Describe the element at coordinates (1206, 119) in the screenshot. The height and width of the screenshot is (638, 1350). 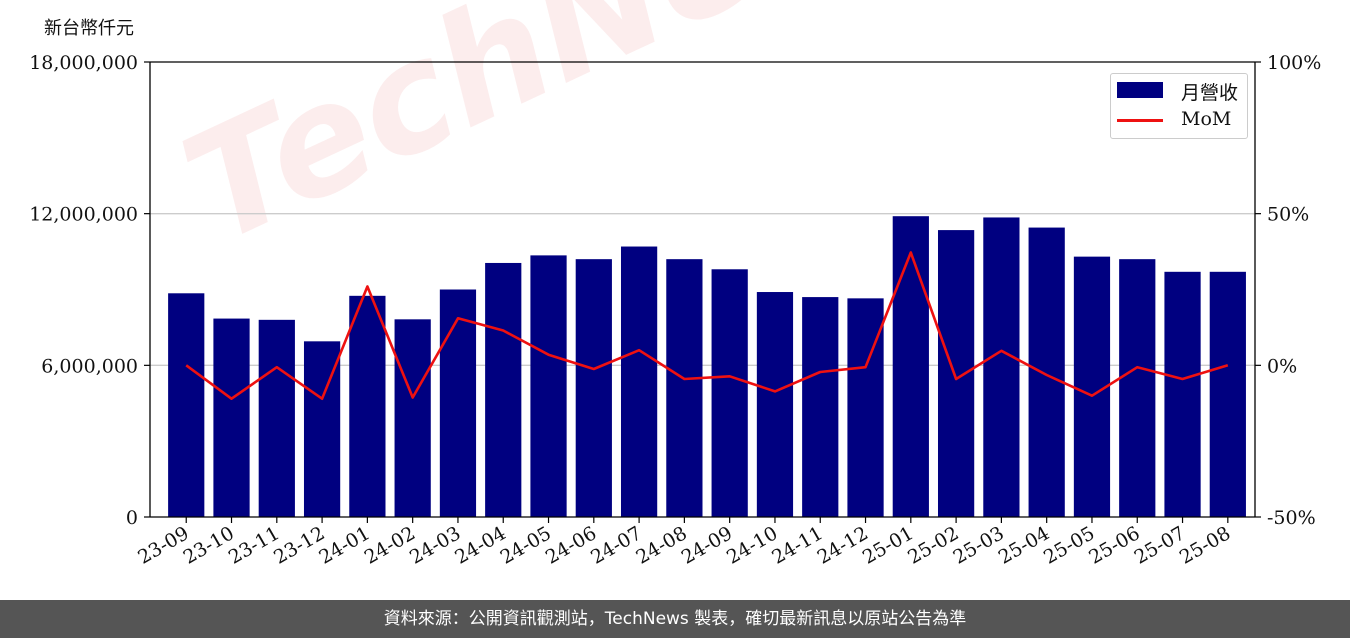
I see `legend-label-mom: MoM` at that location.